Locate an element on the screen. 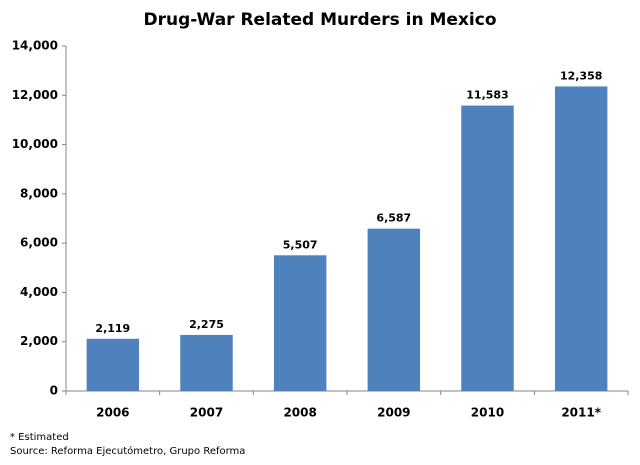  y-tick-label: 4,000 is located at coordinates (39, 292).